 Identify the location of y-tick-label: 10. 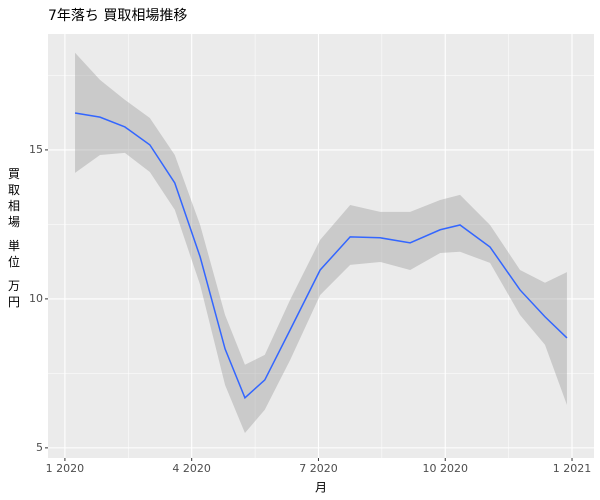
(36, 298).